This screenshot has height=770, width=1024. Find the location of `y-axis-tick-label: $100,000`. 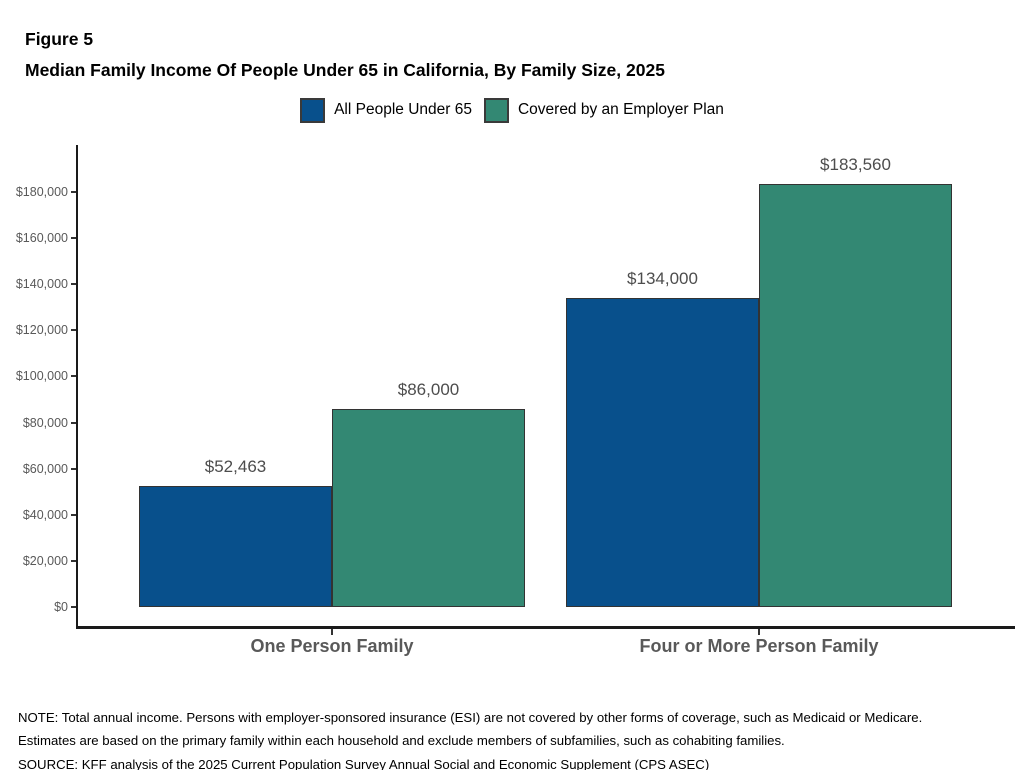

y-axis-tick-label: $100,000 is located at coordinates (41, 376).